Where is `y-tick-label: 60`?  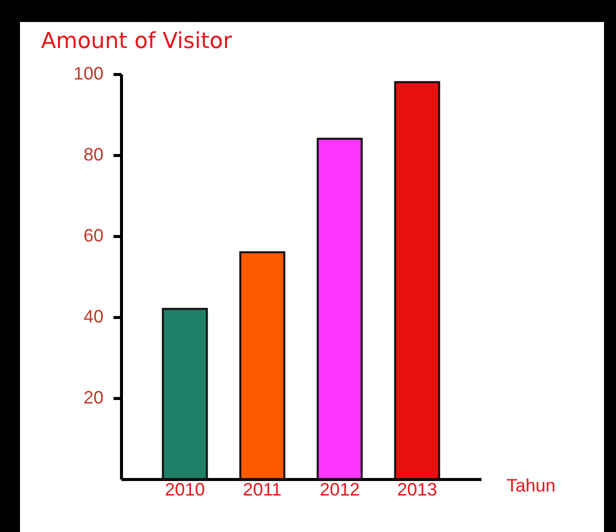 y-tick-label: 60 is located at coordinates (93, 236).